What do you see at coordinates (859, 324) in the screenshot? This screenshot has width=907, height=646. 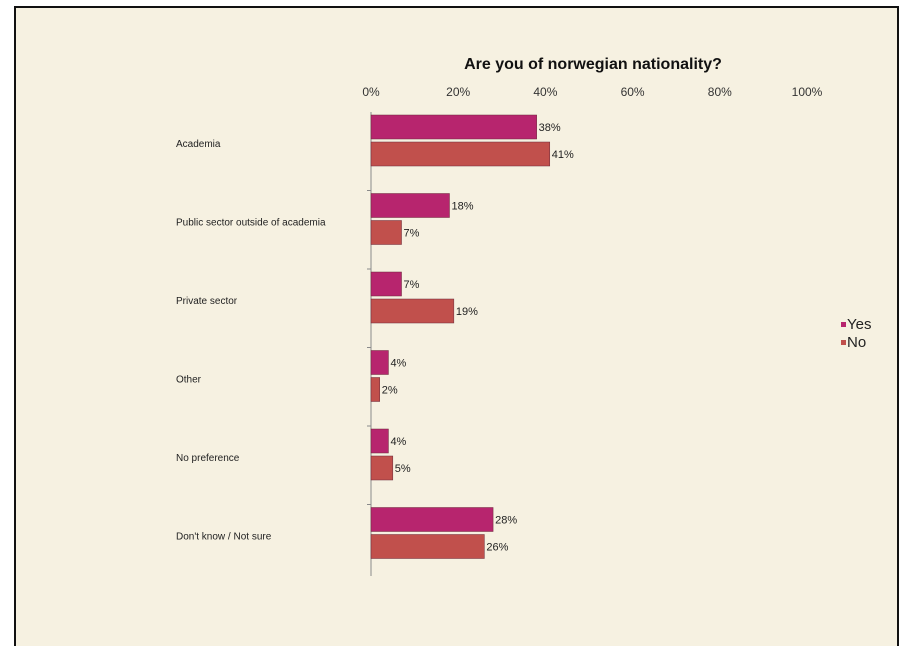 I see `legend-label: Yes` at bounding box center [859, 324].